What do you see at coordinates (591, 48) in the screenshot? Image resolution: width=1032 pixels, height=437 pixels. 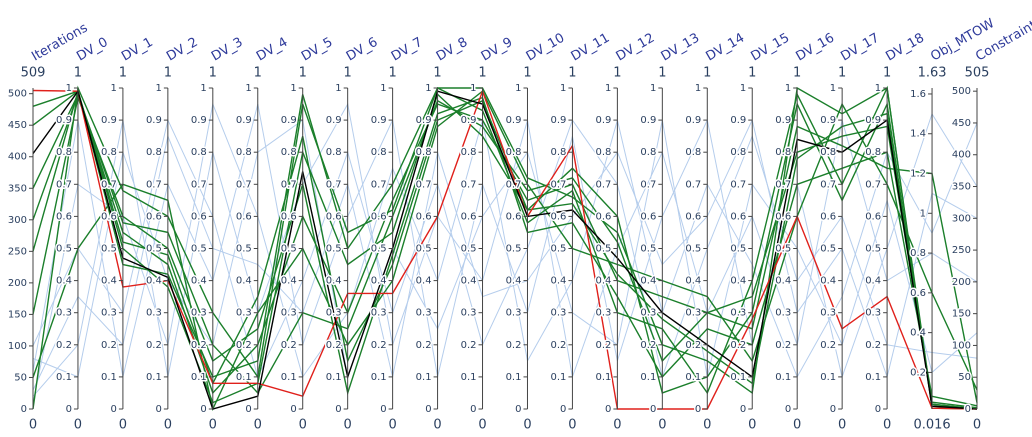 I see `axis-title: DV_11` at bounding box center [591, 48].